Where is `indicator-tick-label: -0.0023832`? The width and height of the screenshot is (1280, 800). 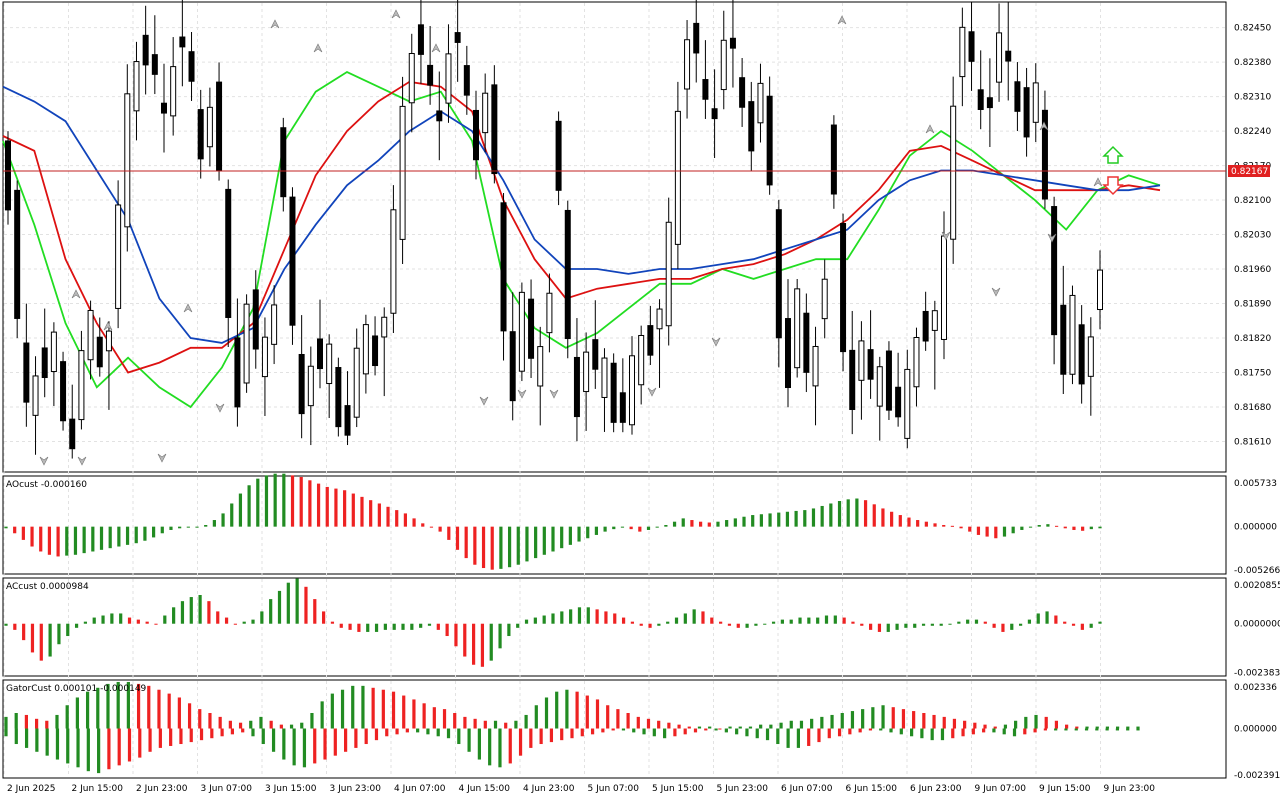 indicator-tick-label: -0.0023832 is located at coordinates (1257, 674).